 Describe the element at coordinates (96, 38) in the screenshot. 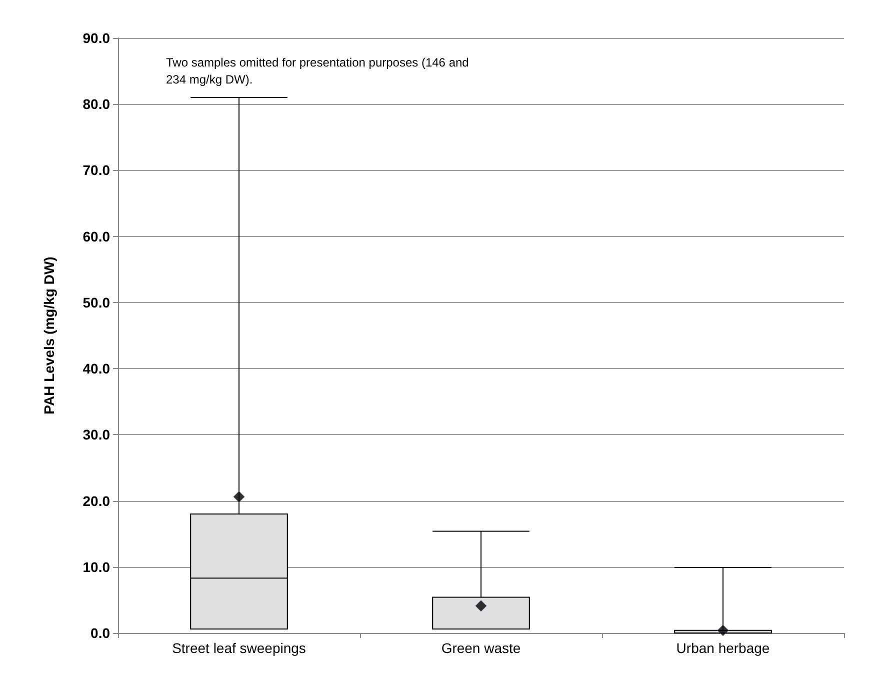

I see `y-tick-label: 90.0` at that location.